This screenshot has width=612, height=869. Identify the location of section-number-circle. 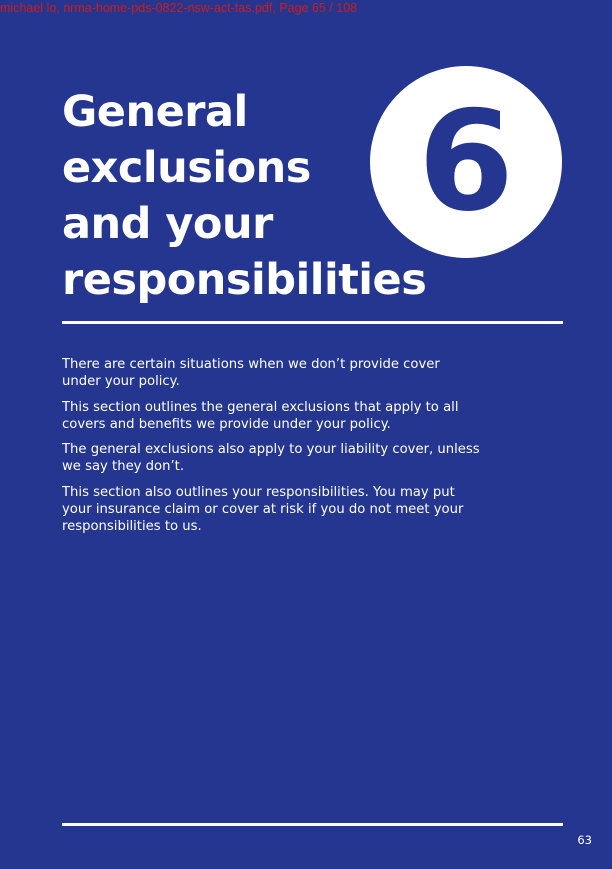
(466, 162).